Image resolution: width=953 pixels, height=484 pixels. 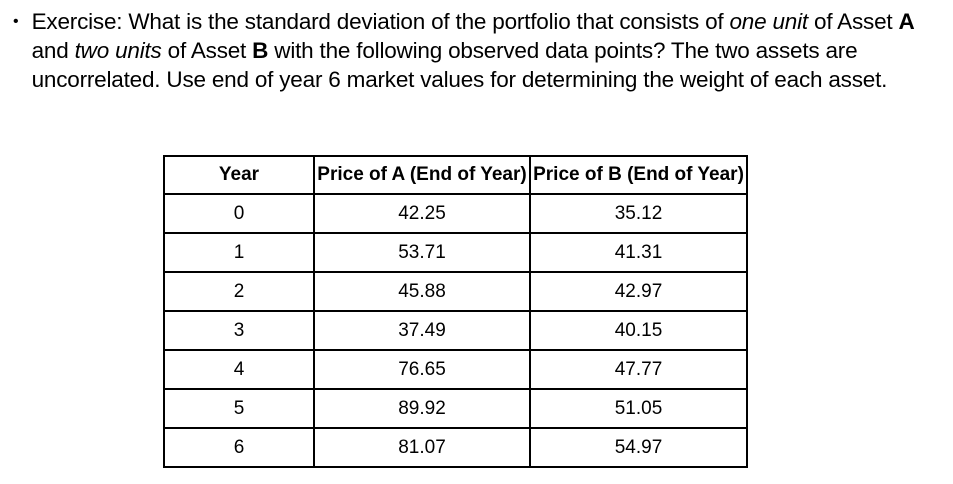 What do you see at coordinates (422, 252) in the screenshot?
I see `cell-price-a: 53.71` at bounding box center [422, 252].